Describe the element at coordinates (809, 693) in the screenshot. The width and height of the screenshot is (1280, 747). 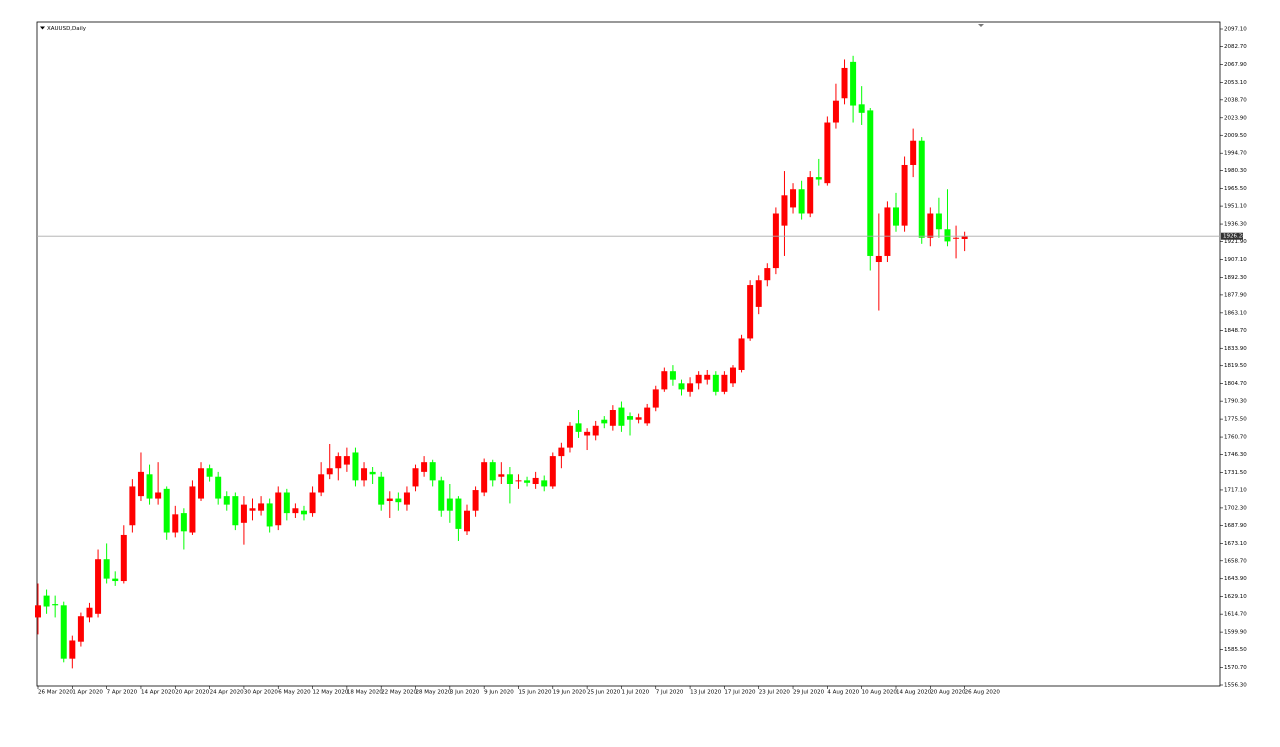
I see `x-tick-label: 29 Jul 2020` at that location.